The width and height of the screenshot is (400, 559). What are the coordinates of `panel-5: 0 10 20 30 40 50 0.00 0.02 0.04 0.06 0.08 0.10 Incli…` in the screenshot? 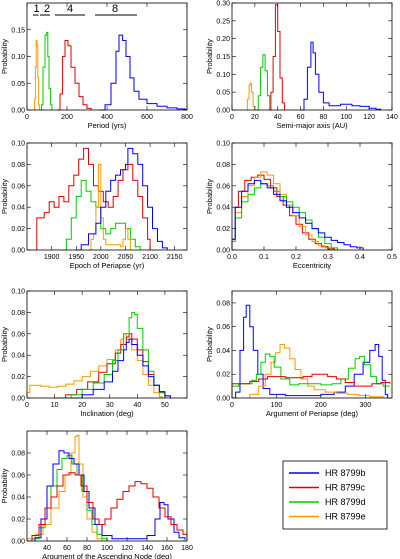 It's located at (94, 353).